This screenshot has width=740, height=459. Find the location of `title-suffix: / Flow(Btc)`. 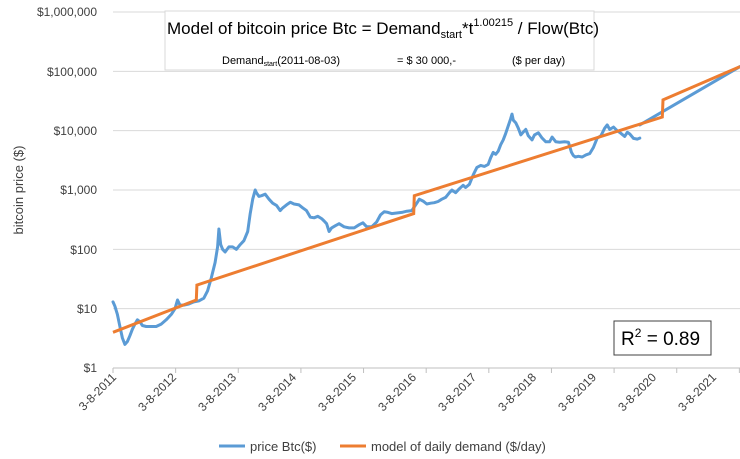

title-suffix: / Flow(Btc) is located at coordinates (556, 28).